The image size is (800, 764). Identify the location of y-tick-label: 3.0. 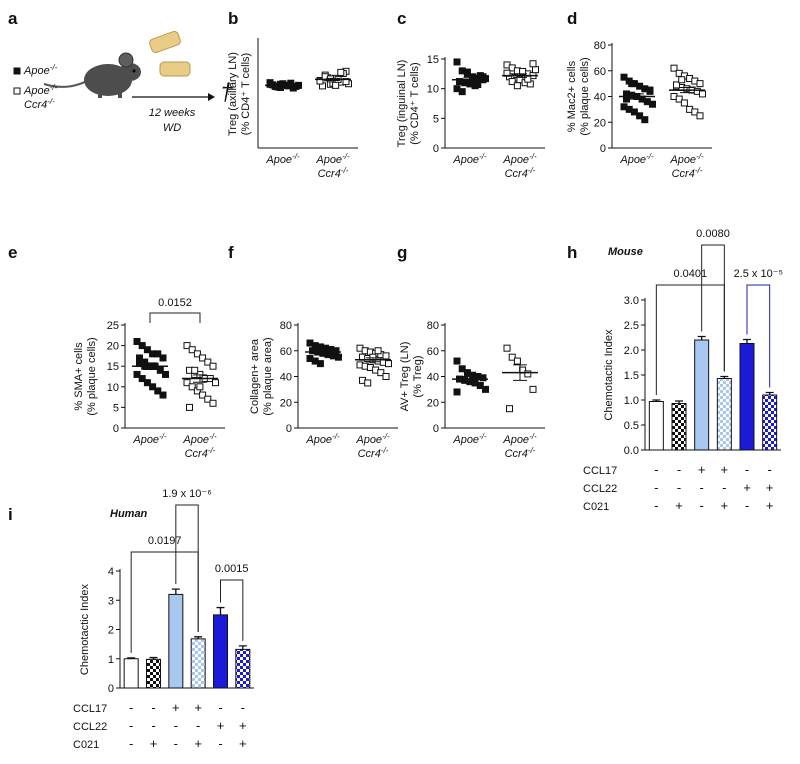
(631, 301).